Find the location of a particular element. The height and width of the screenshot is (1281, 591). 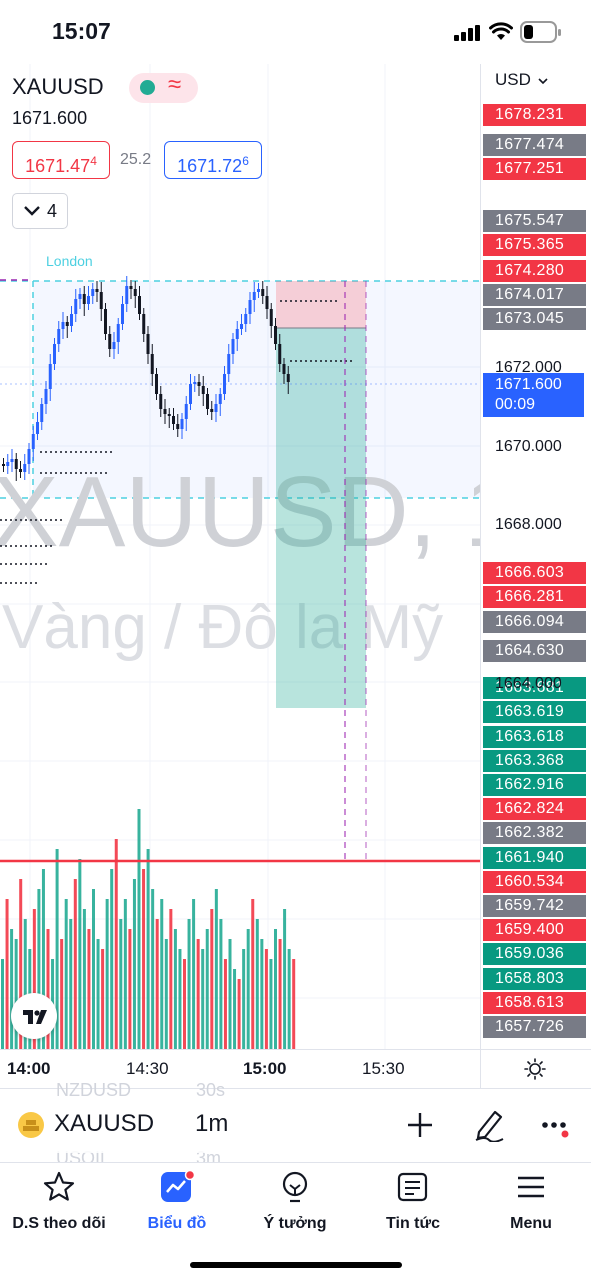

price-tag: 1666.281 is located at coordinates (534, 597).